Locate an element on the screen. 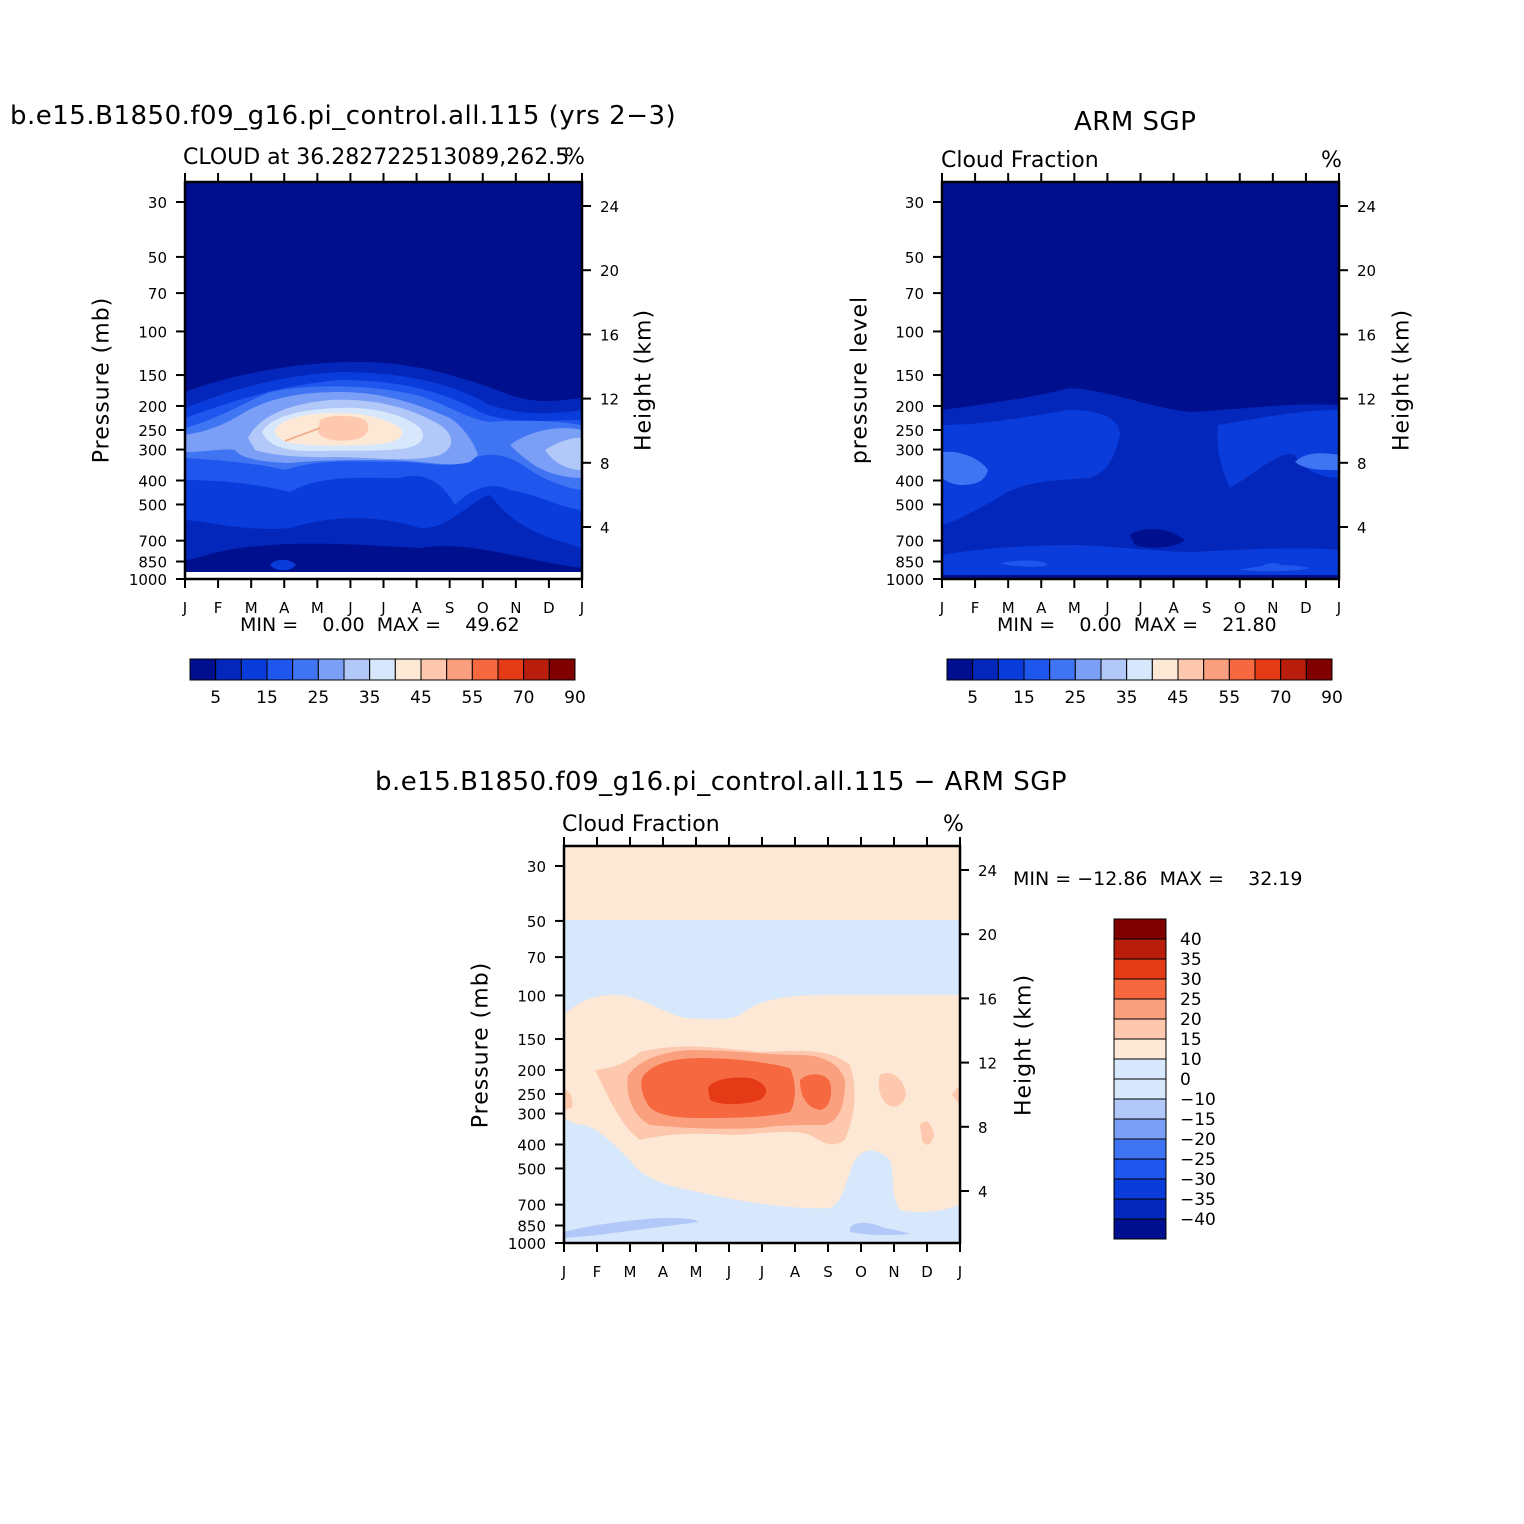 The width and height of the screenshot is (1524, 1524). panel1-ytick-right-label: 24 is located at coordinates (609, 207).